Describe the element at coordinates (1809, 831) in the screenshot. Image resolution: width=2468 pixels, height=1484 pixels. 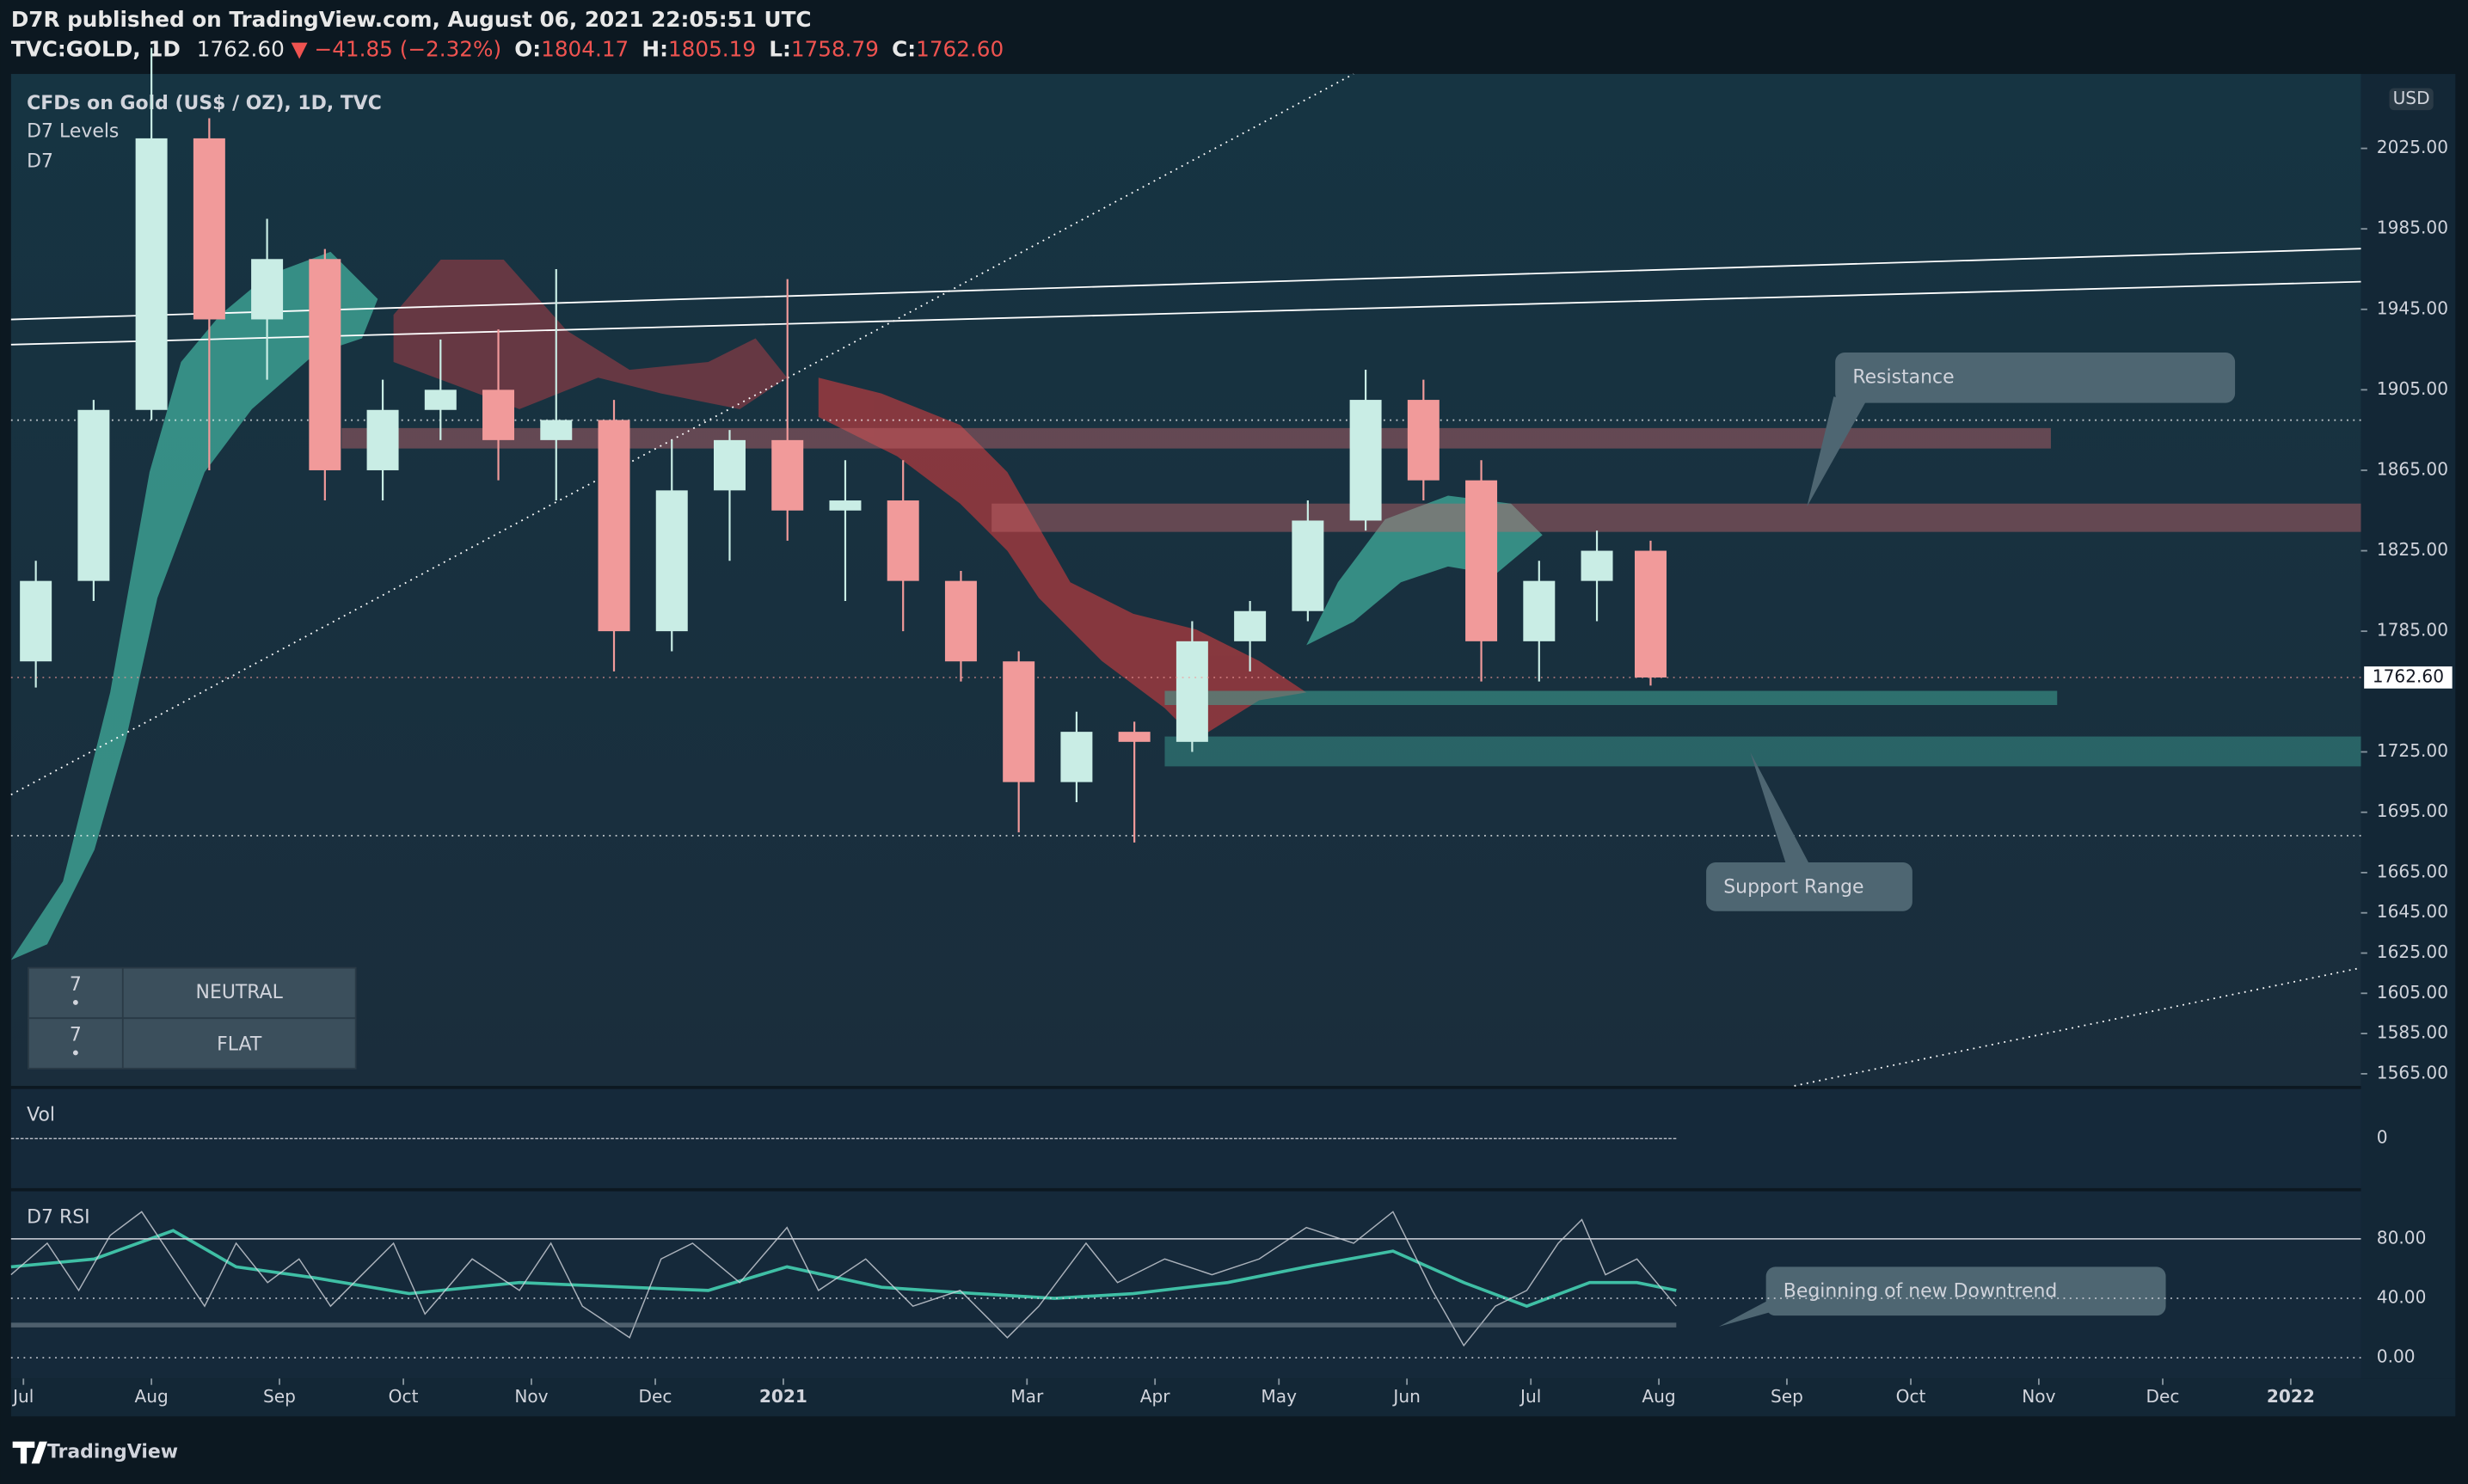
I see `annotation: Support Range` at that location.